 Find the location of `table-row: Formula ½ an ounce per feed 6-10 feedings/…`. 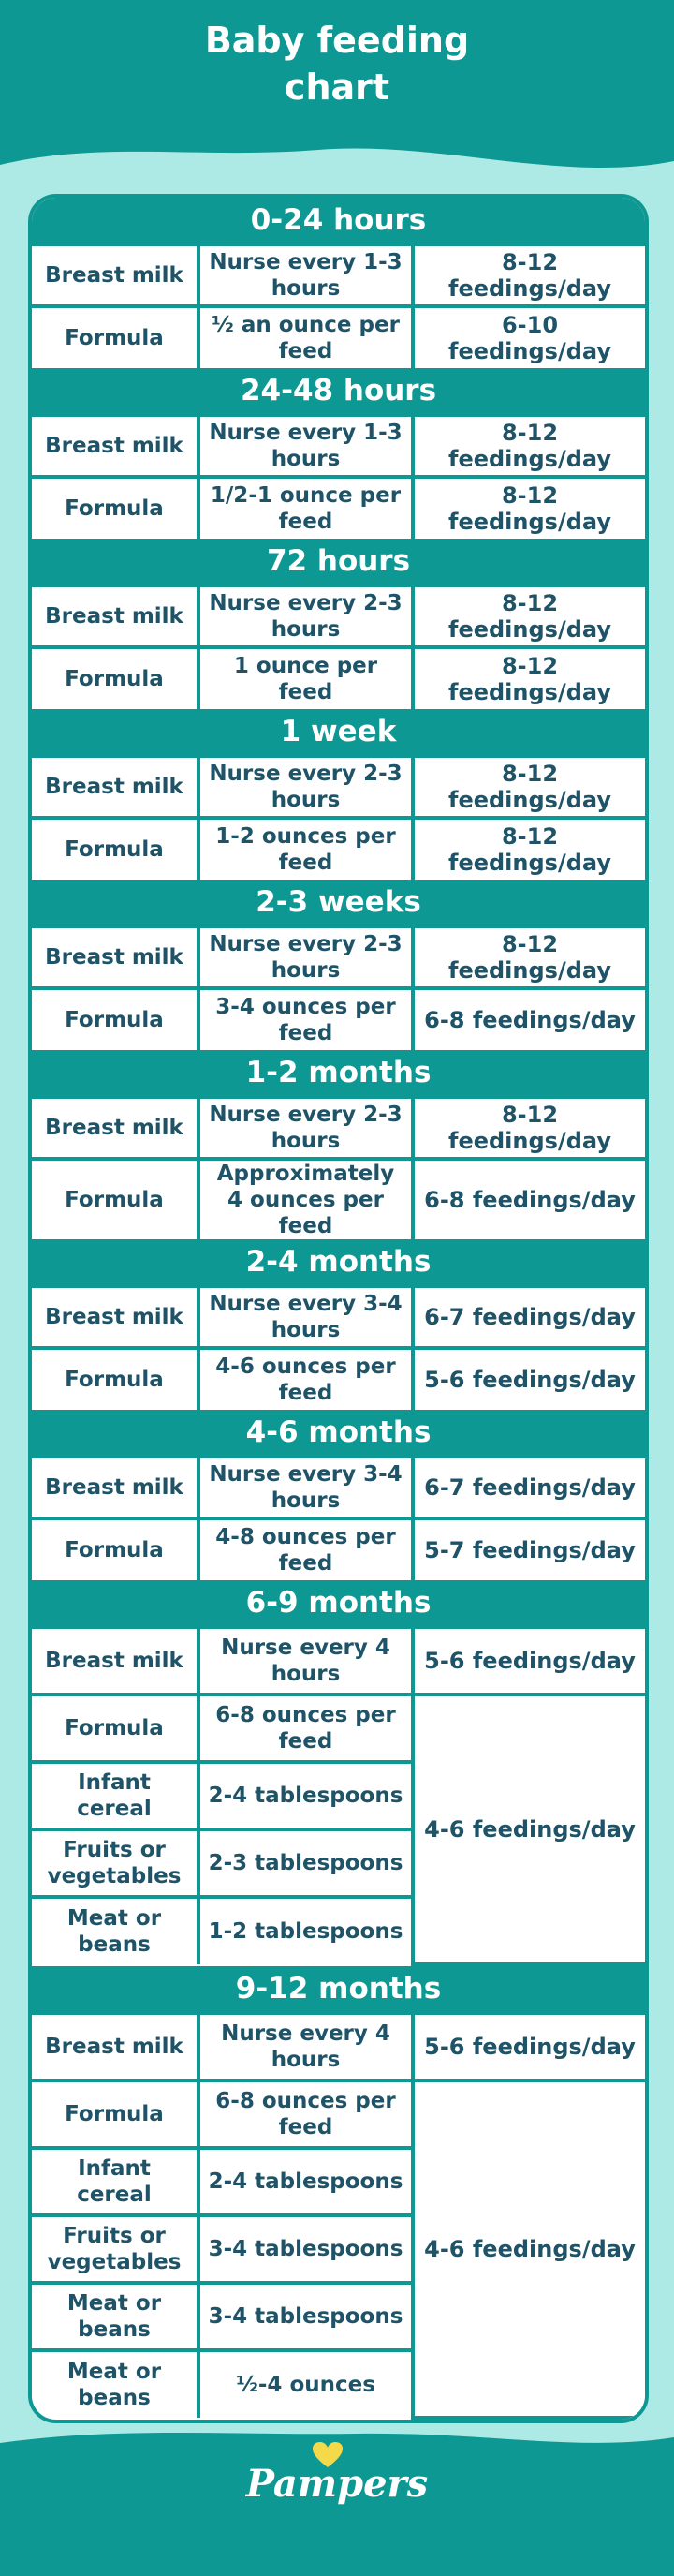

table-row: Formula ½ an ounce per feed 6-10 feedings/… is located at coordinates (339, 336).